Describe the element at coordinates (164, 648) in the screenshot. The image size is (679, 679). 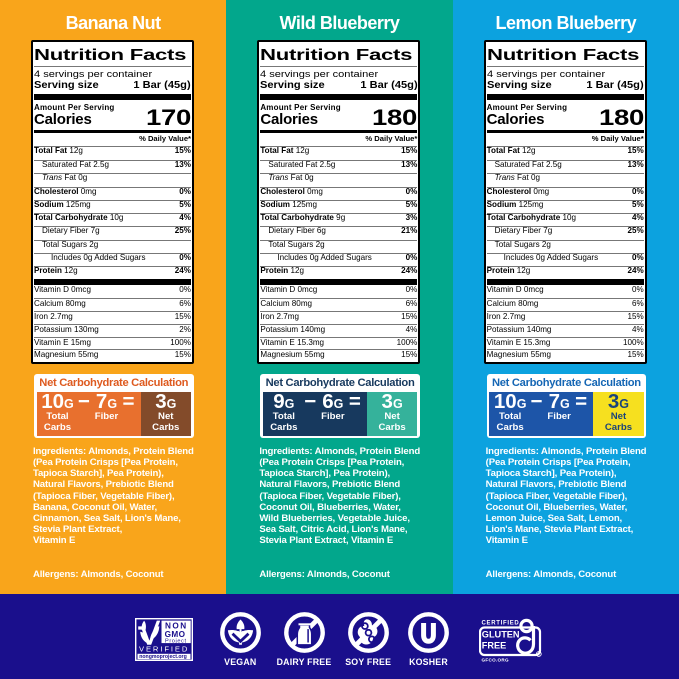
I see `svg-text: VERIFIED` at that location.